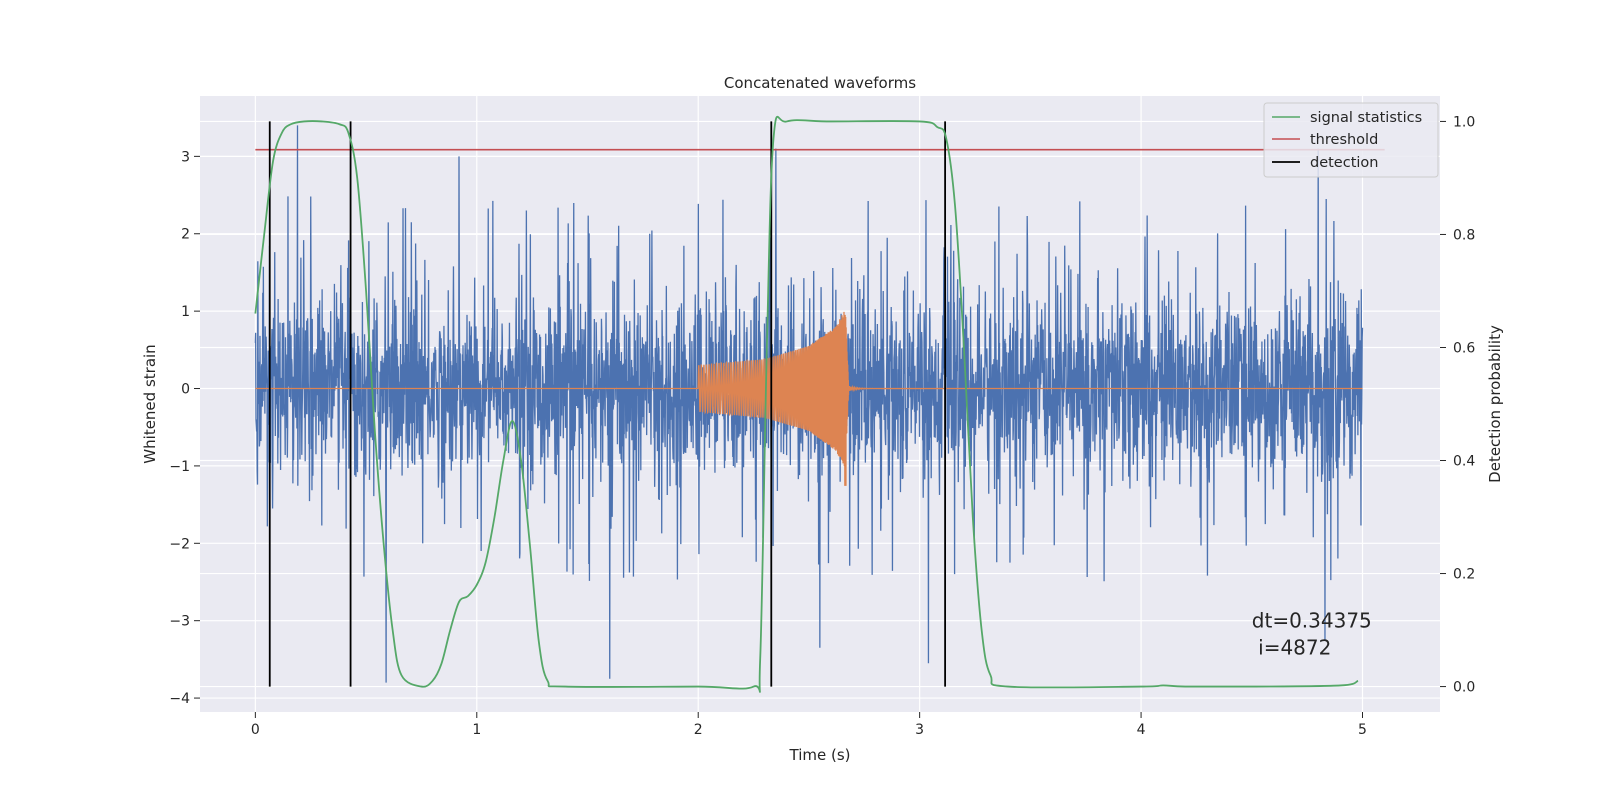 This screenshot has width=1600, height=800. Describe the element at coordinates (179, 467) in the screenshot. I see `y-tick-label-left: −1` at that location.